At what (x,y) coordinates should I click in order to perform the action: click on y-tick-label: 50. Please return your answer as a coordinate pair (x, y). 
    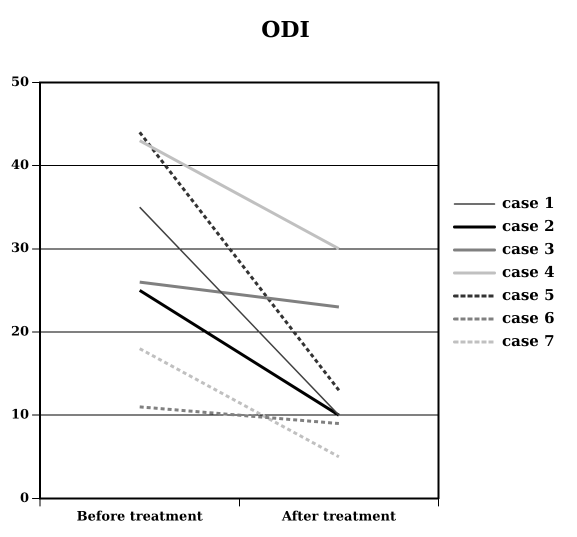
    Looking at the image, I should click on (20, 82).